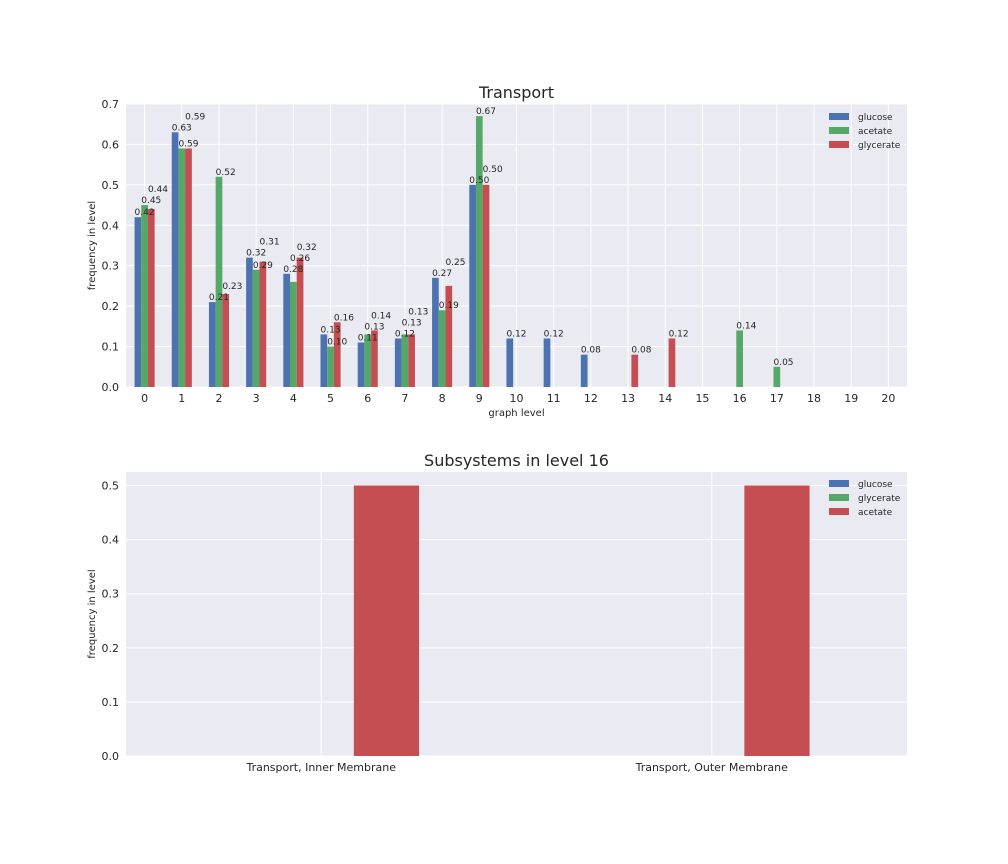  What do you see at coordinates (226, 173) in the screenshot?
I see `data-label: 0.52` at bounding box center [226, 173].